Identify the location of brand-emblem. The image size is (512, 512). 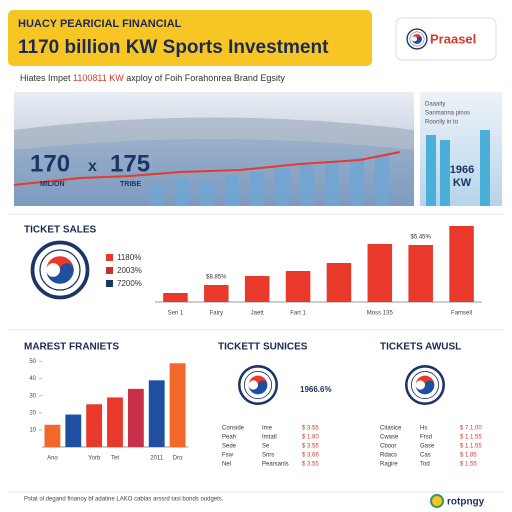
(417, 39).